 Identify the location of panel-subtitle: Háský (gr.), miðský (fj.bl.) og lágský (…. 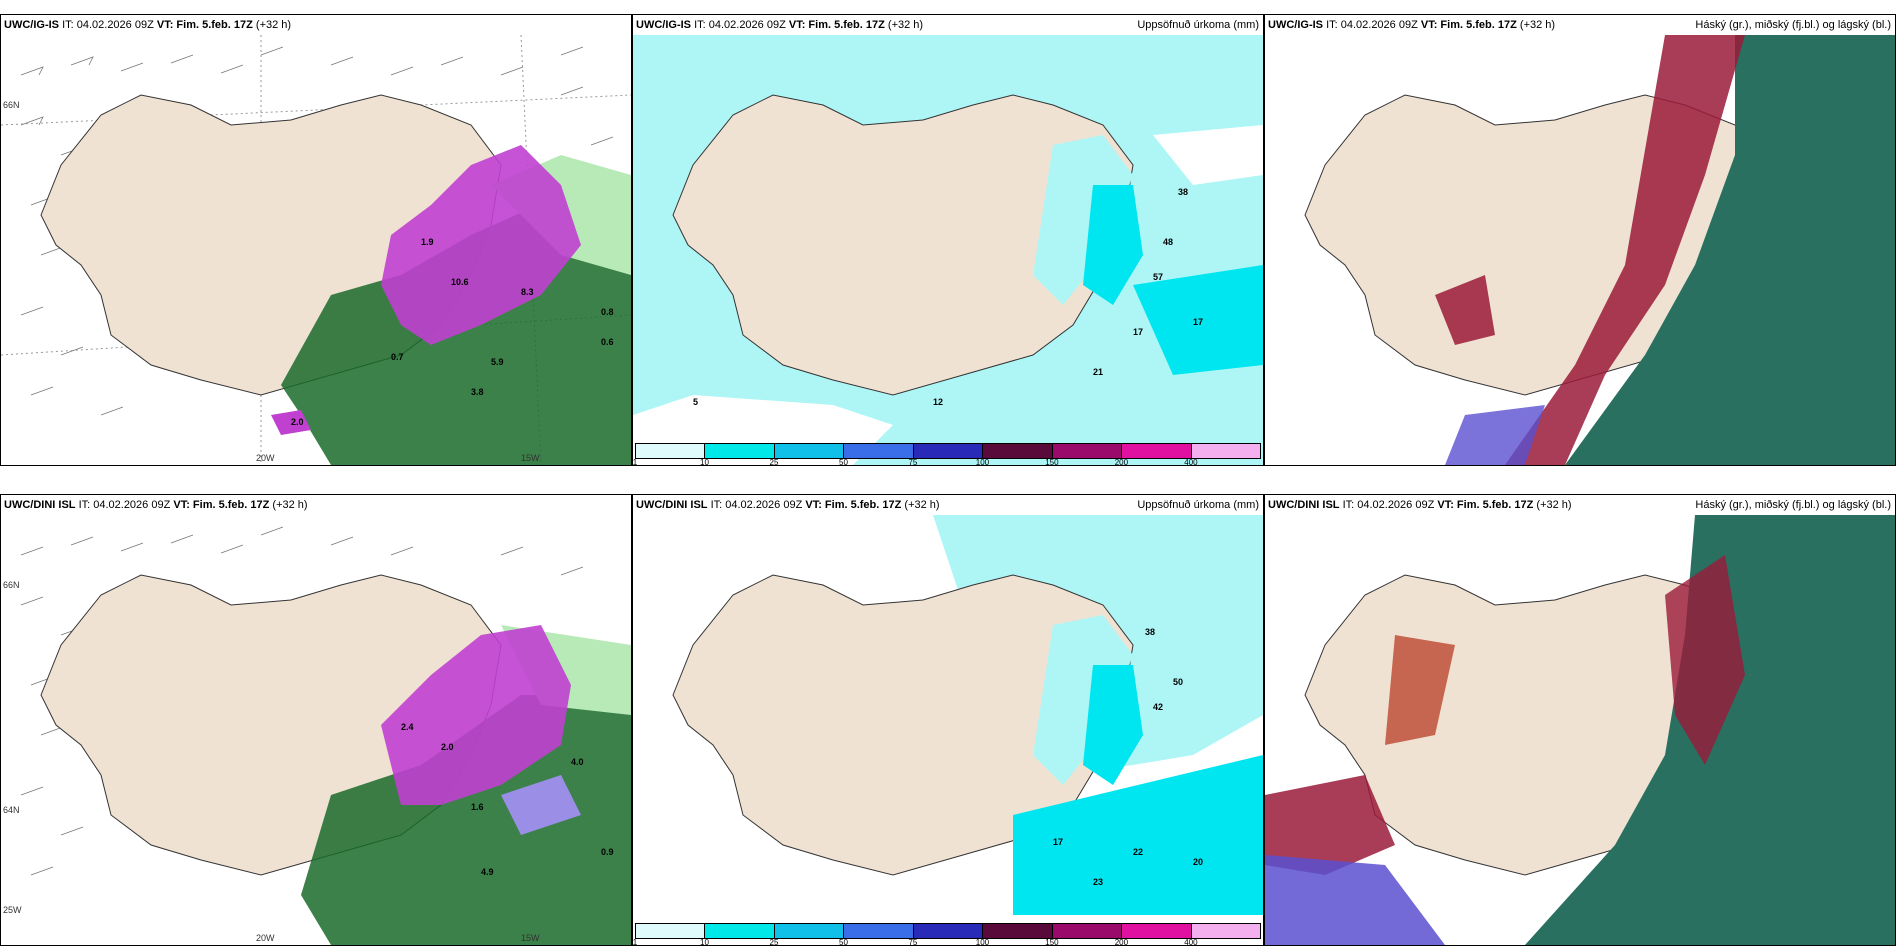
(1793, 505).